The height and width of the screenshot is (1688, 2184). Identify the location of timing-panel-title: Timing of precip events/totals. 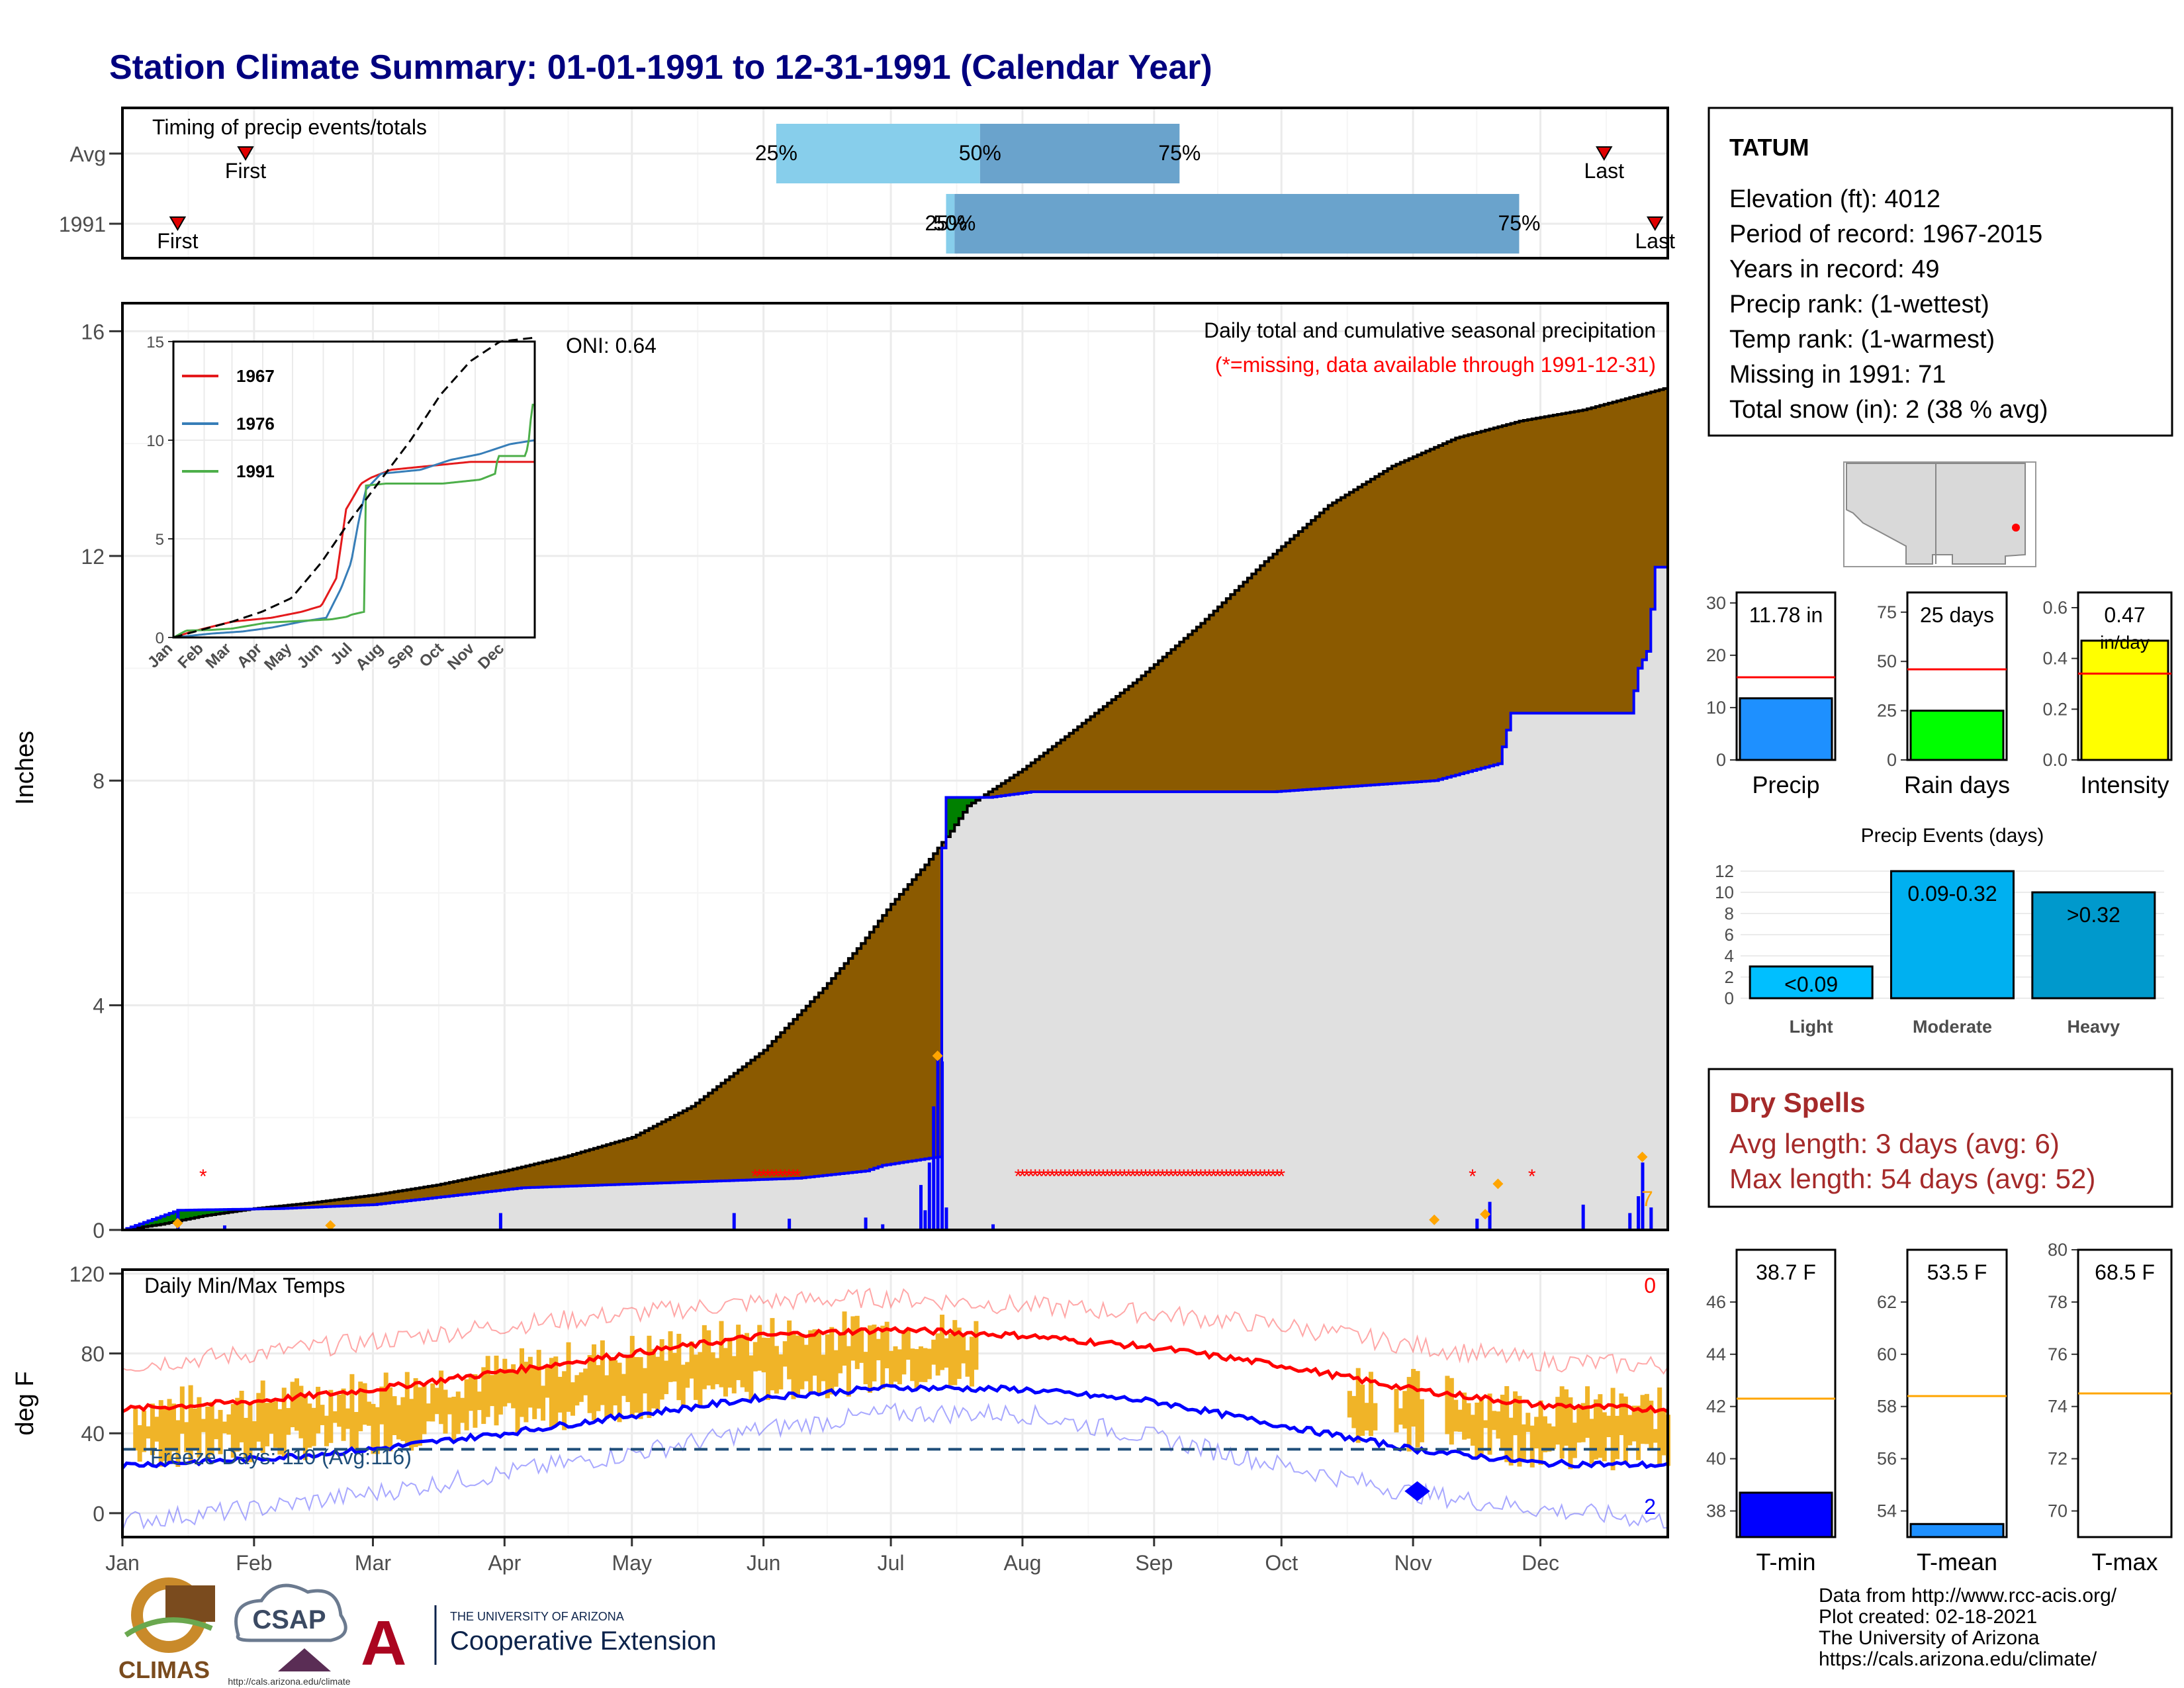
(289, 127).